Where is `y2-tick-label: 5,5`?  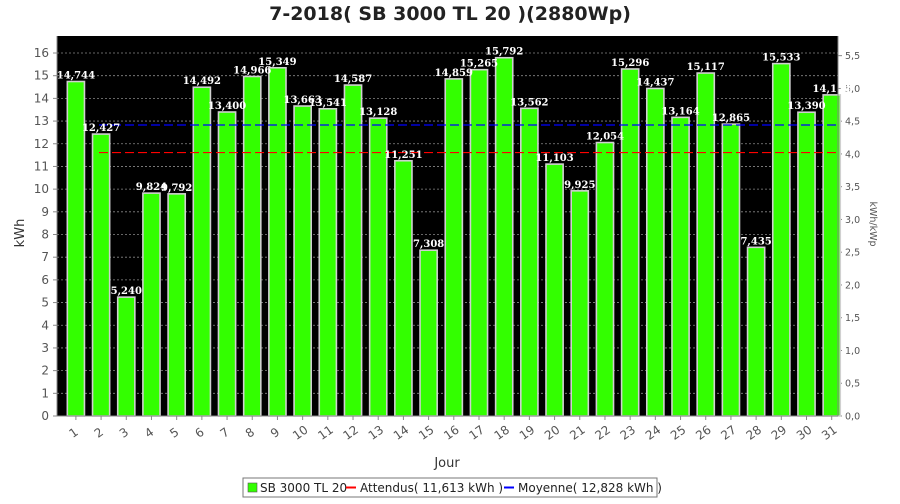
y2-tick-label: 5,5 is located at coordinates (852, 56).